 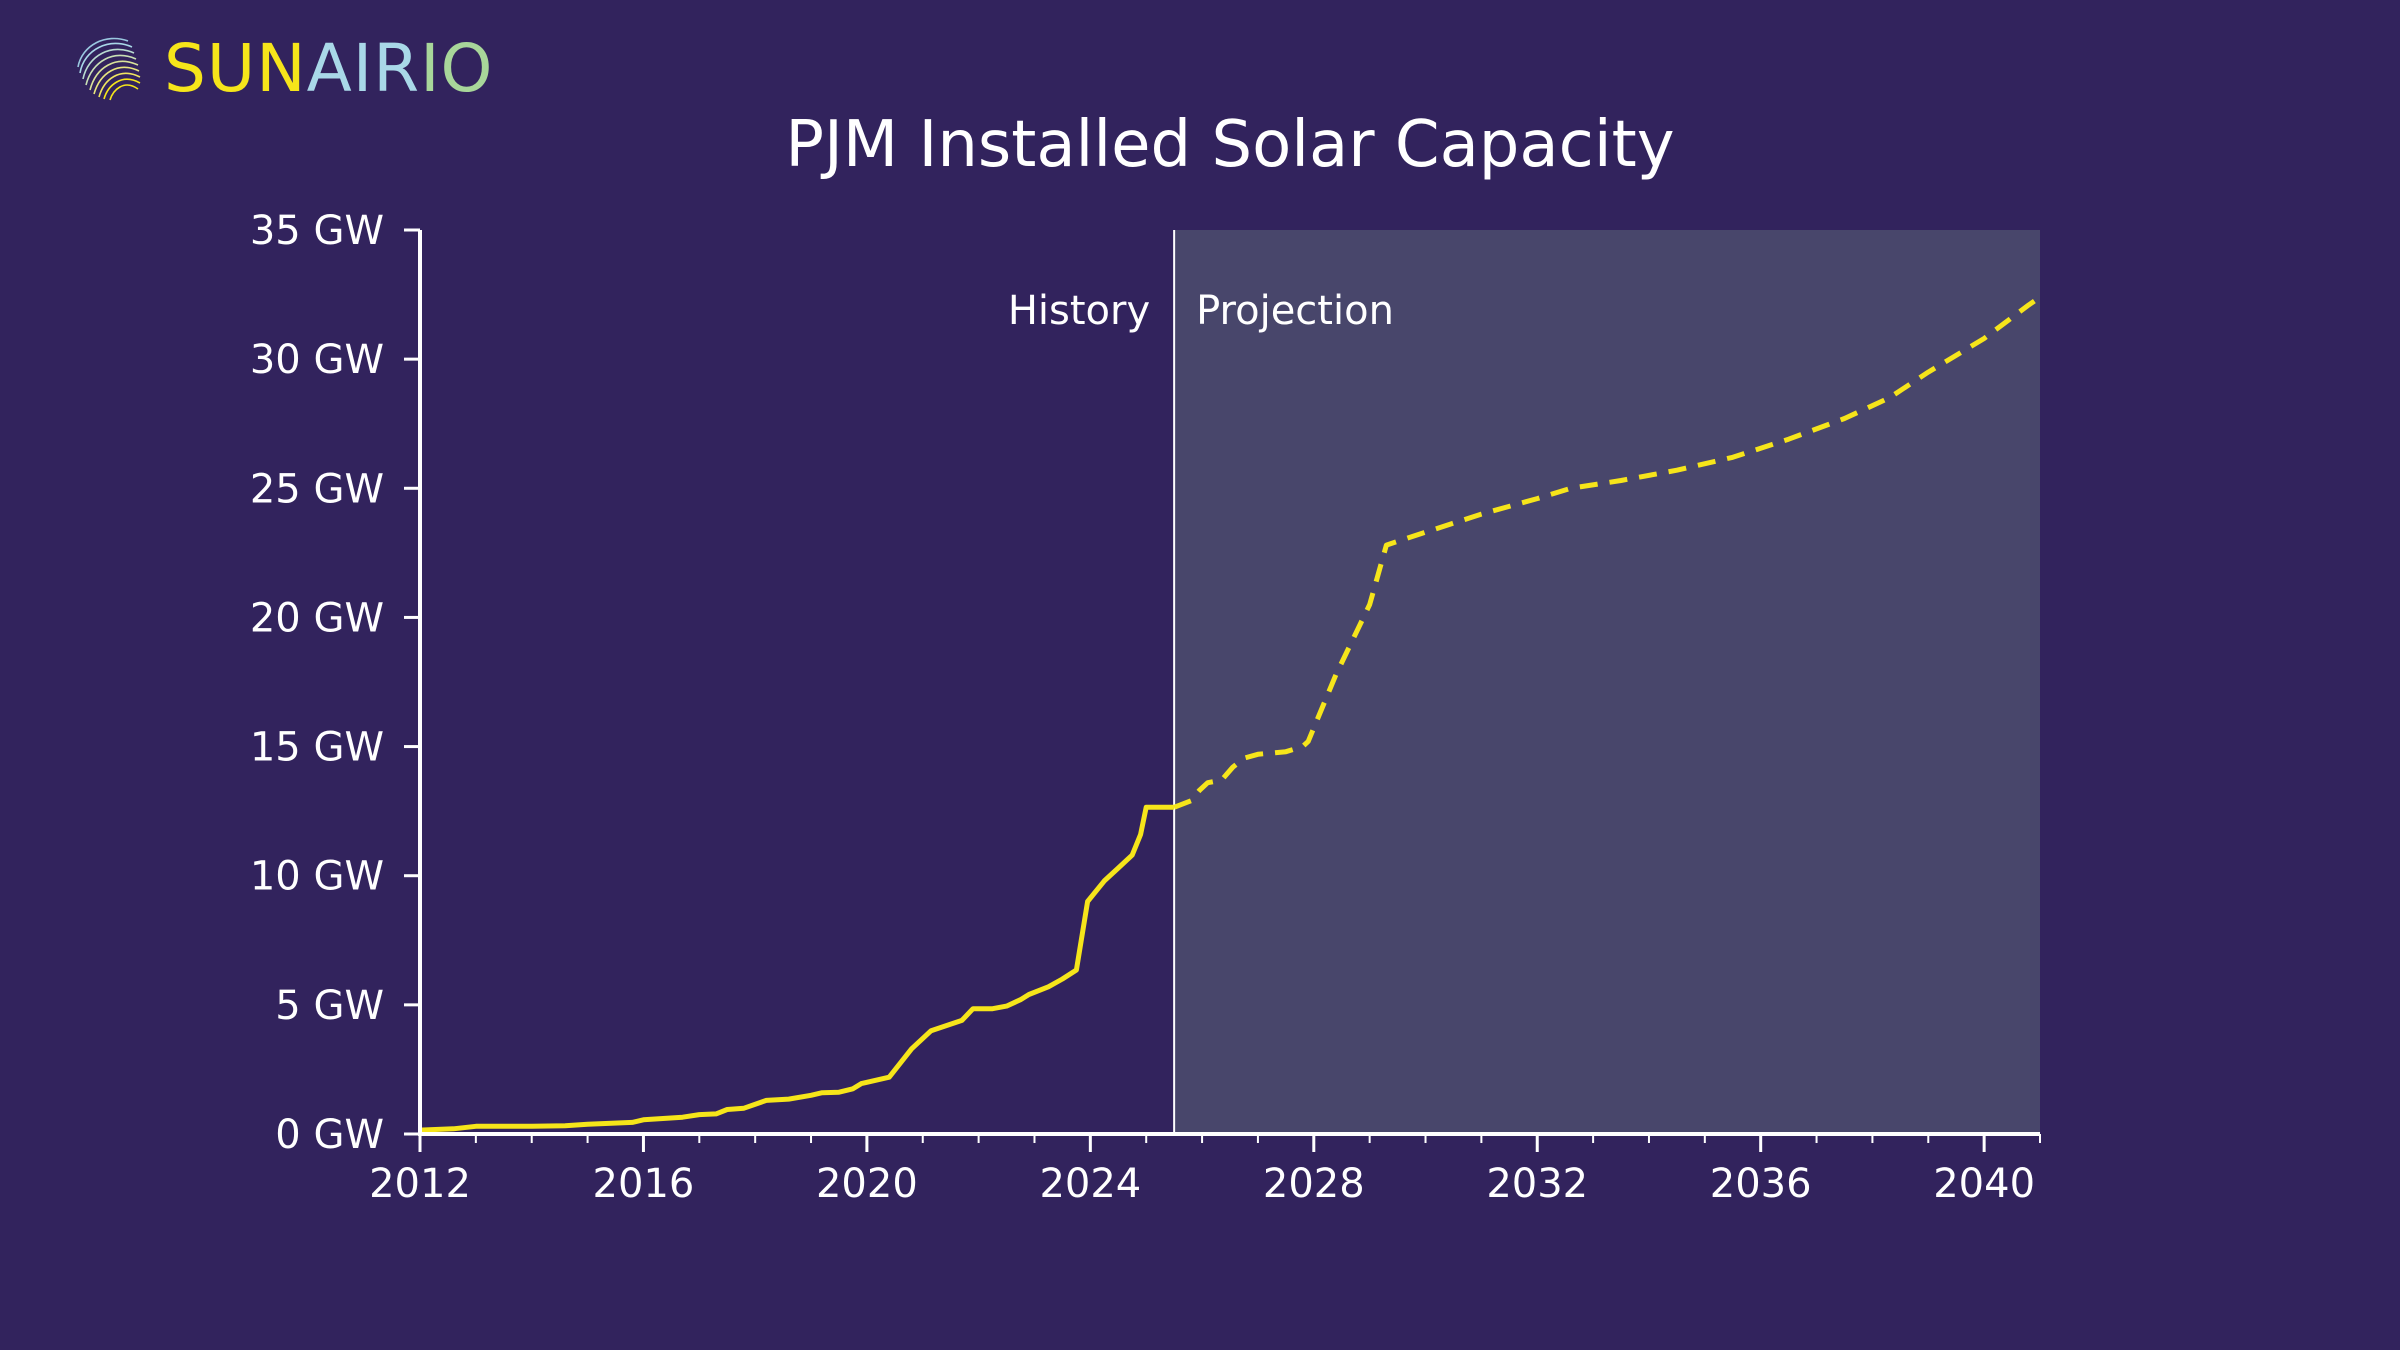 What do you see at coordinates (317, 489) in the screenshot?
I see `y-tick-label: 25 GW` at bounding box center [317, 489].